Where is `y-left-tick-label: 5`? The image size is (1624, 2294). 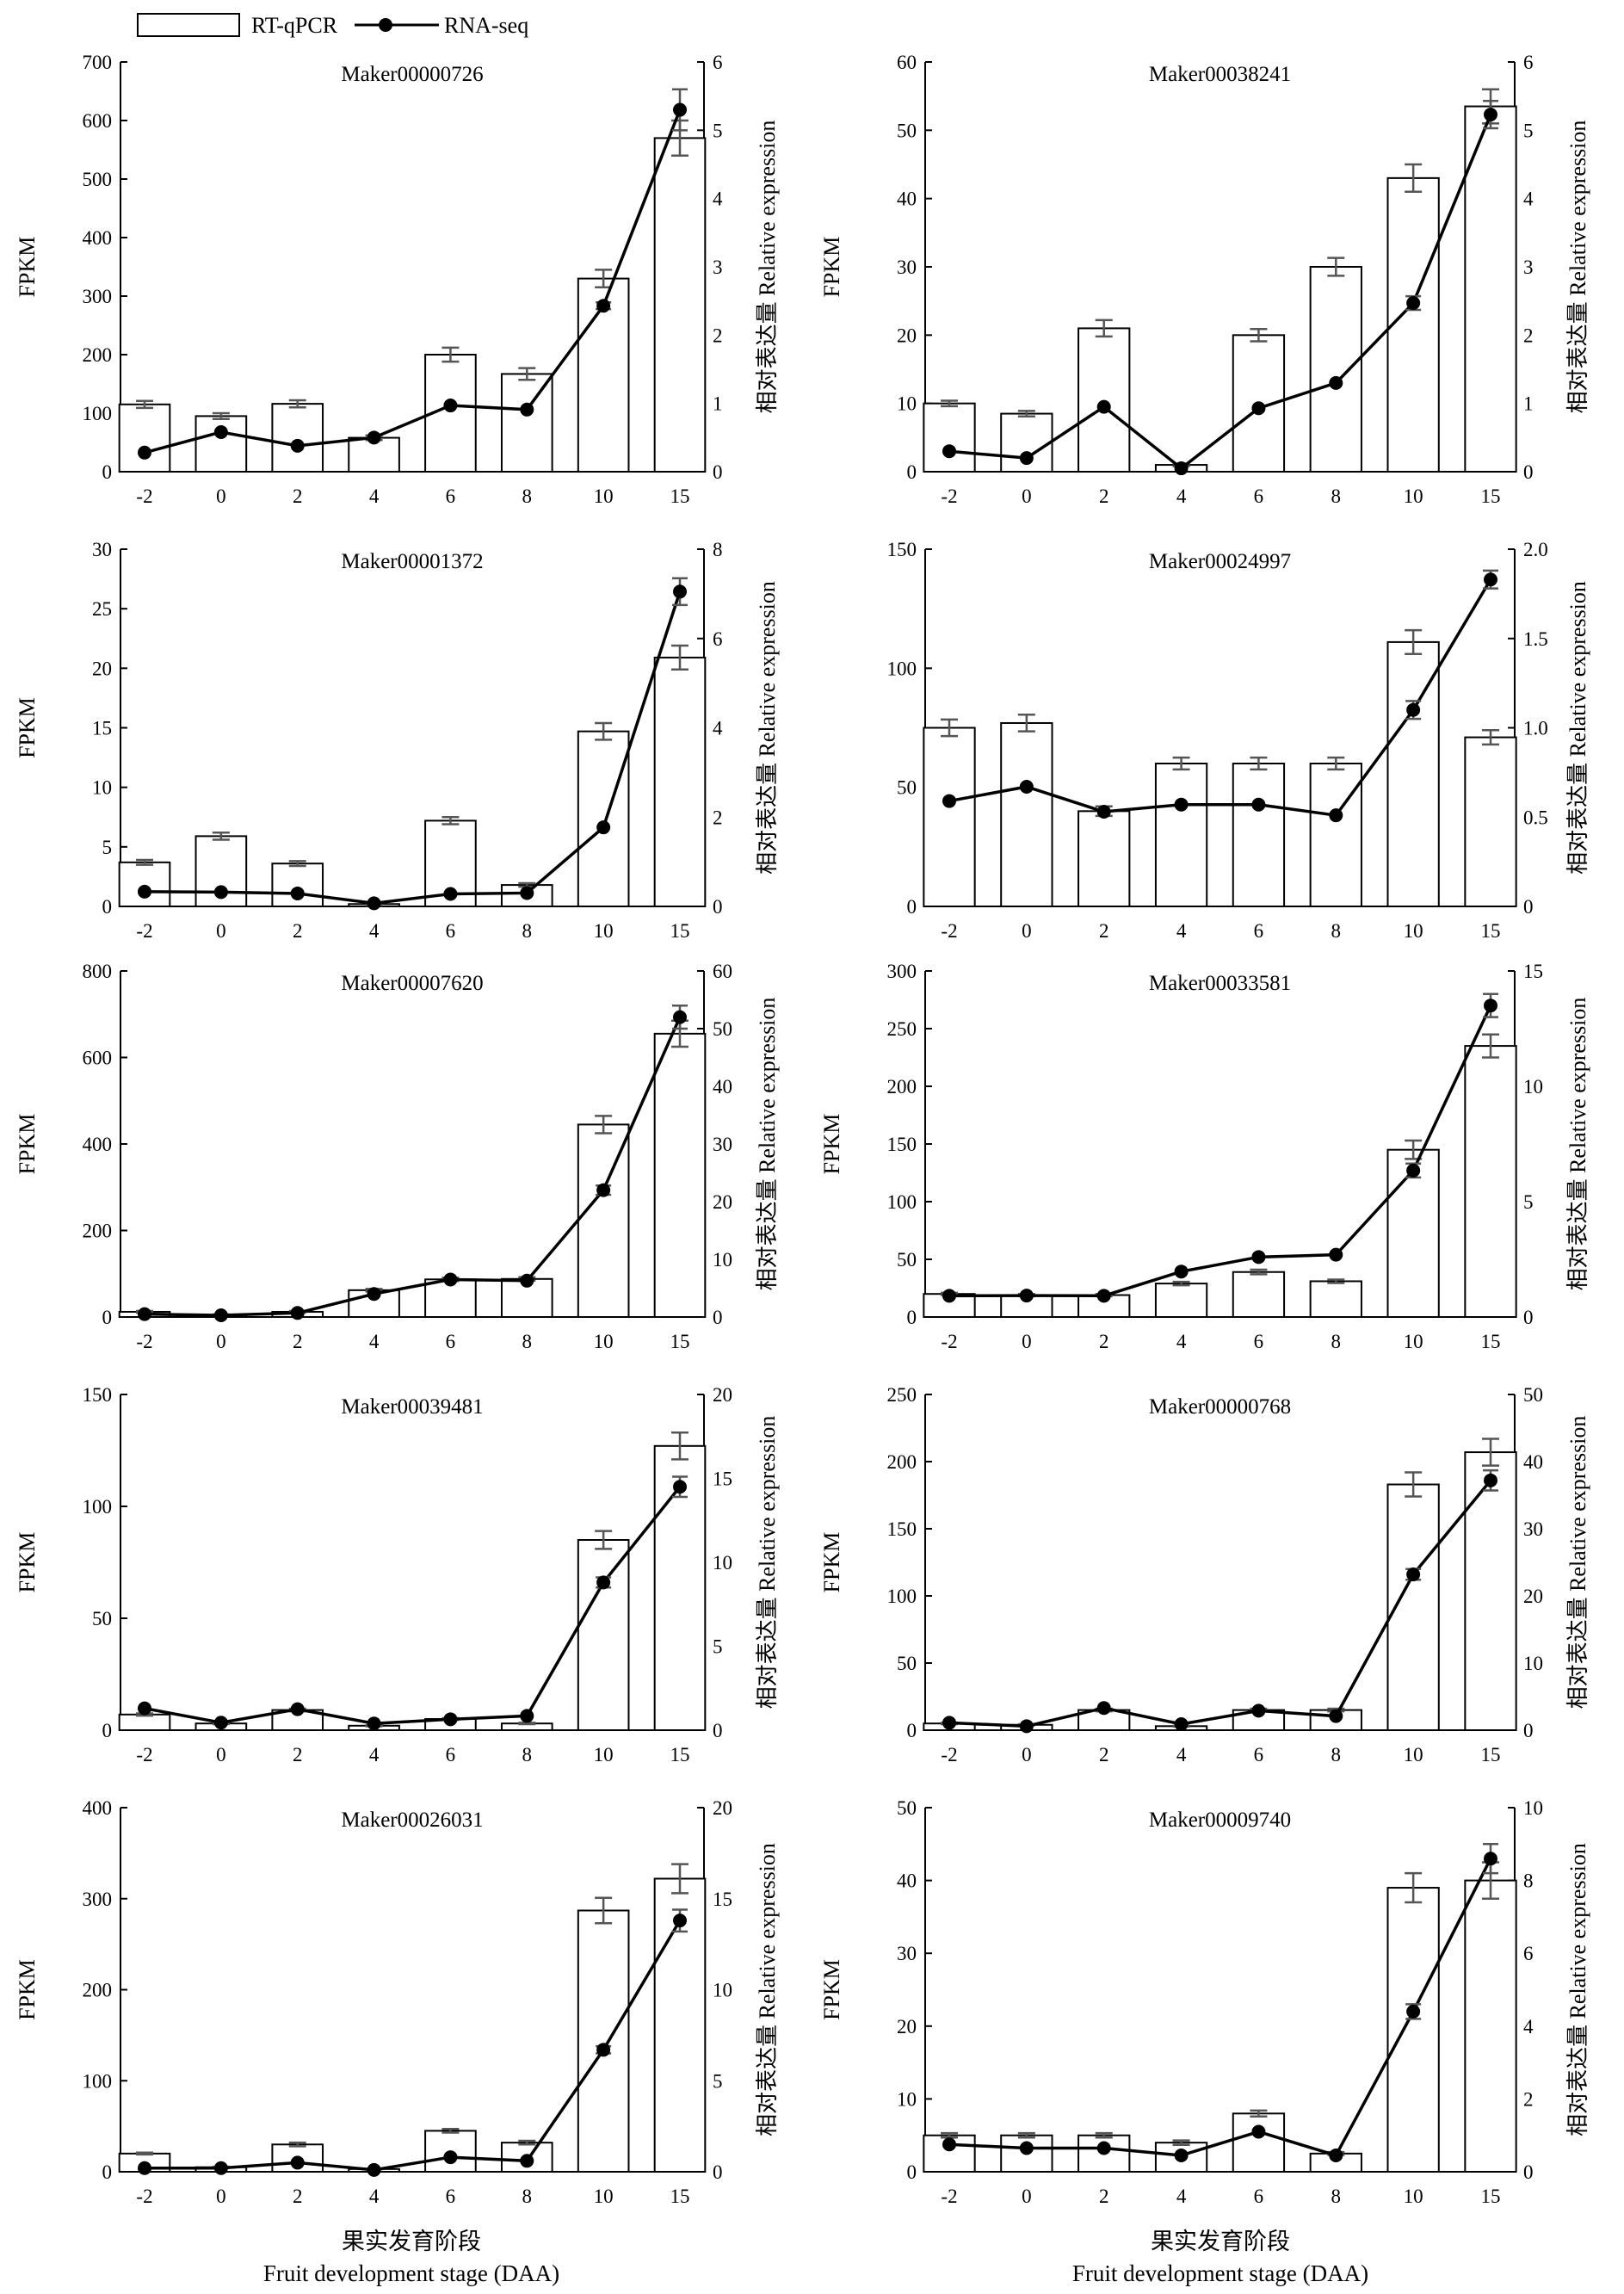 y-left-tick-label: 5 is located at coordinates (107, 847).